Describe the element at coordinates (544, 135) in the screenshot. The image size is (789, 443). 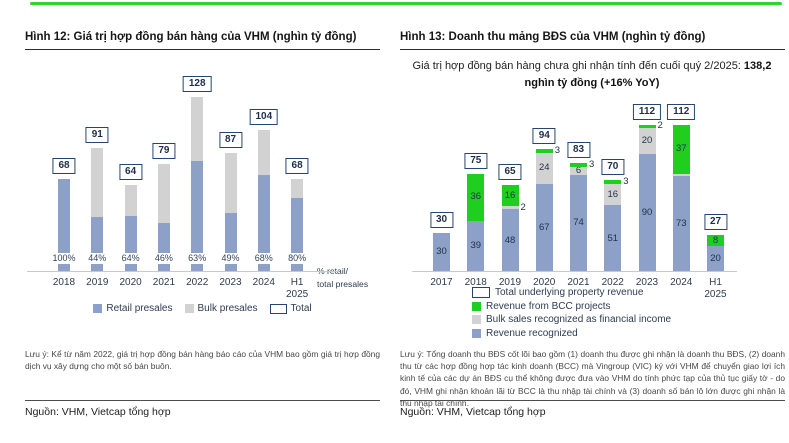
I see `total-value-box: 94` at that location.